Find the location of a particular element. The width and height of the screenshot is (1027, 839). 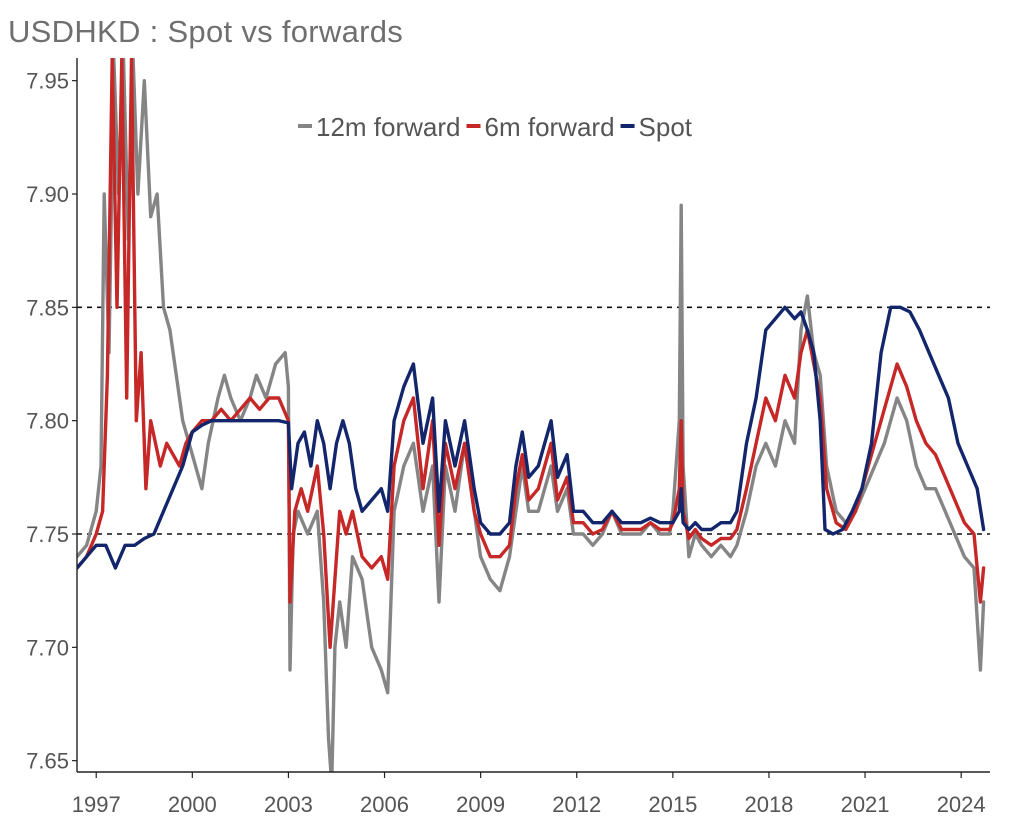

x-axis-ticks: 1997 2000 2003 2006 2009 2012 2015 2018 2021 2024 is located at coordinates (529, 794).